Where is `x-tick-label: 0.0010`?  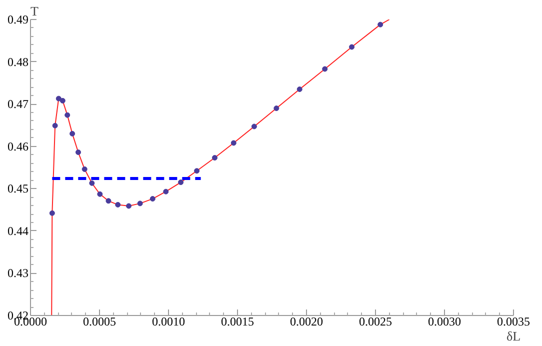
x-tick-label: 0.0010 is located at coordinates (168, 321).